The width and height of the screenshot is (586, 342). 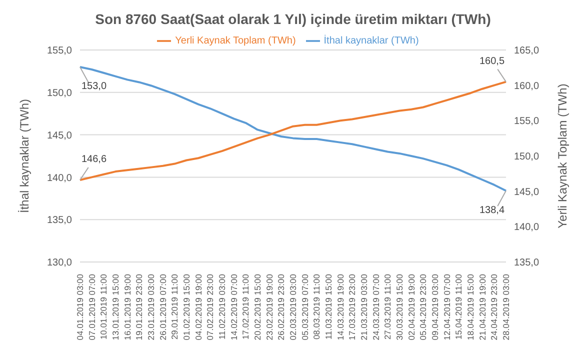 What do you see at coordinates (281, 307) in the screenshot?
I see `x-tick-label: 26.02.2019 23:00` at bounding box center [281, 307].